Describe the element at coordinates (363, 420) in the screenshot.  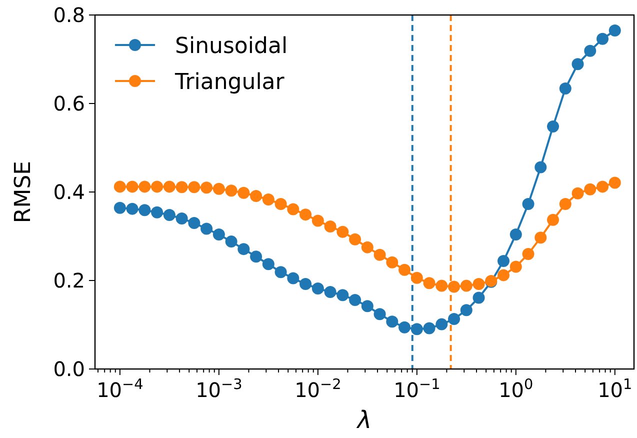
I see `x-axis-title: λ` at that location.